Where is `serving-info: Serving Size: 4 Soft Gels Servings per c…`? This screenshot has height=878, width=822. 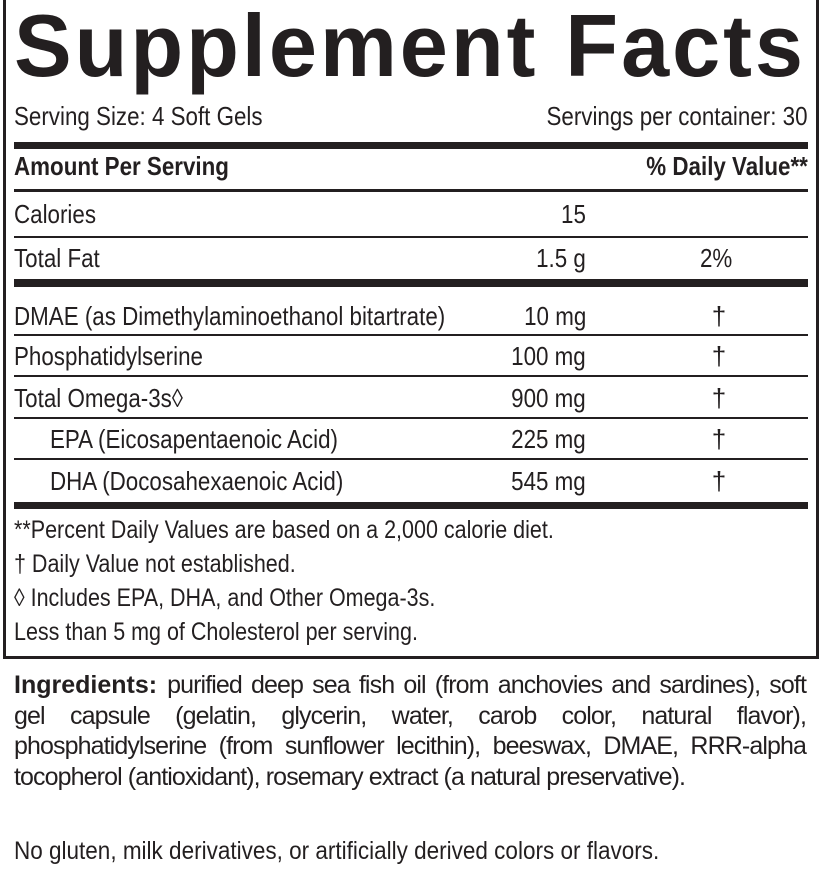
serving-info: Serving Size: 4 Soft Gels Servings per c… is located at coordinates (411, 116).